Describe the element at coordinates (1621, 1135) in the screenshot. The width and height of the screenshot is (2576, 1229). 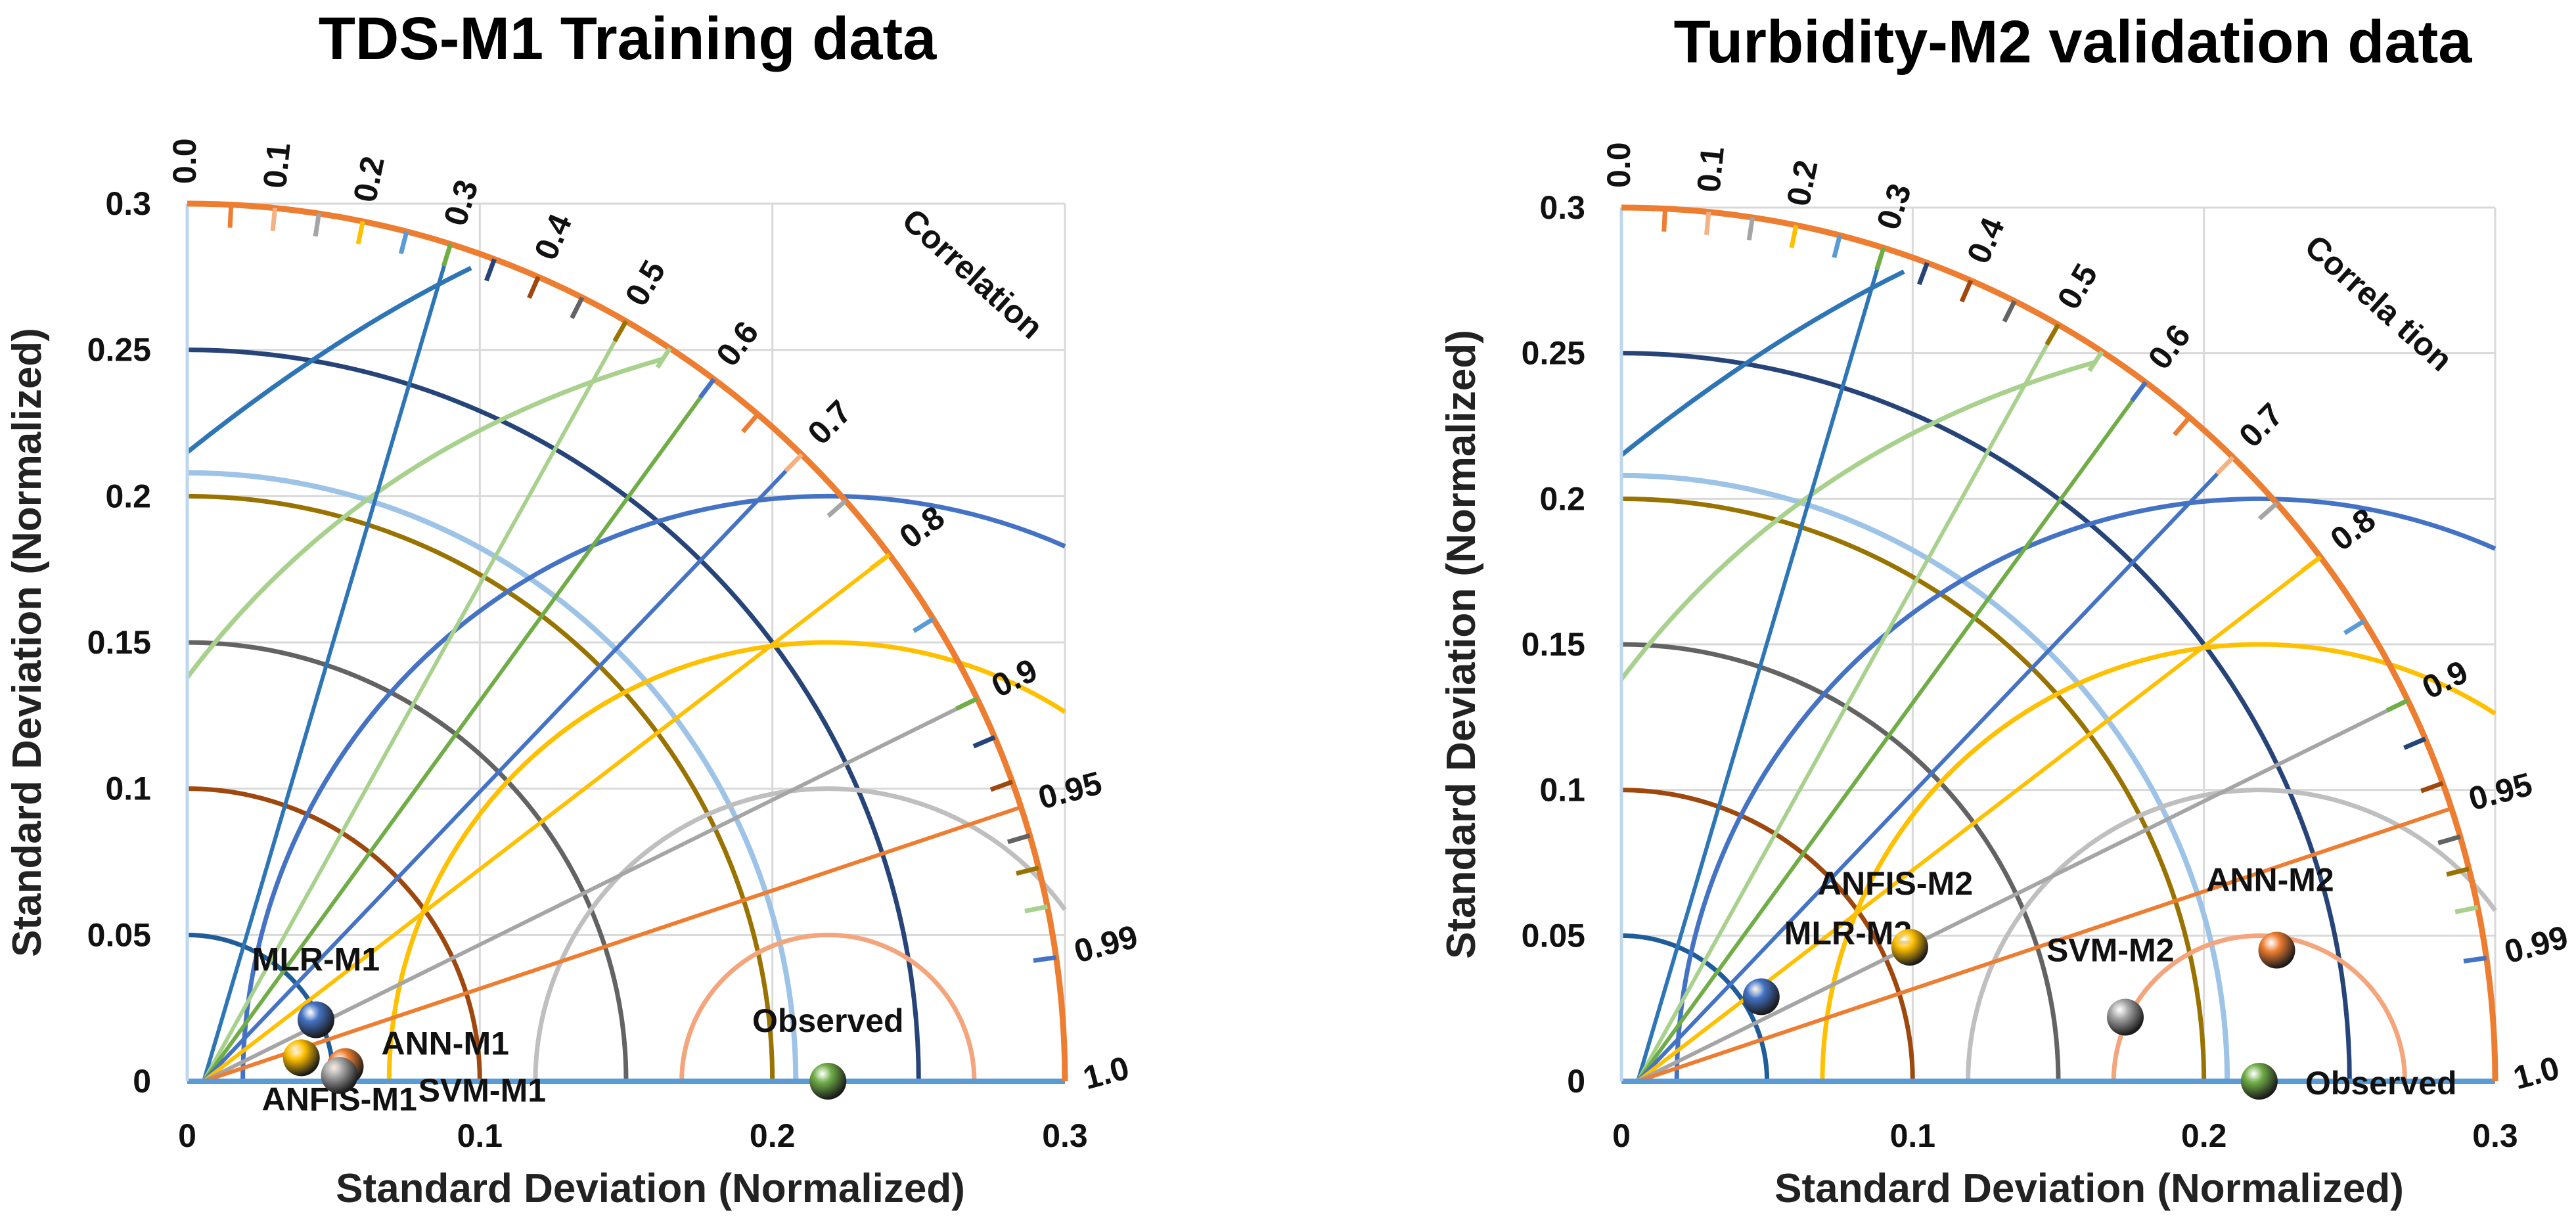
I see `x-tick-label: 0` at that location.